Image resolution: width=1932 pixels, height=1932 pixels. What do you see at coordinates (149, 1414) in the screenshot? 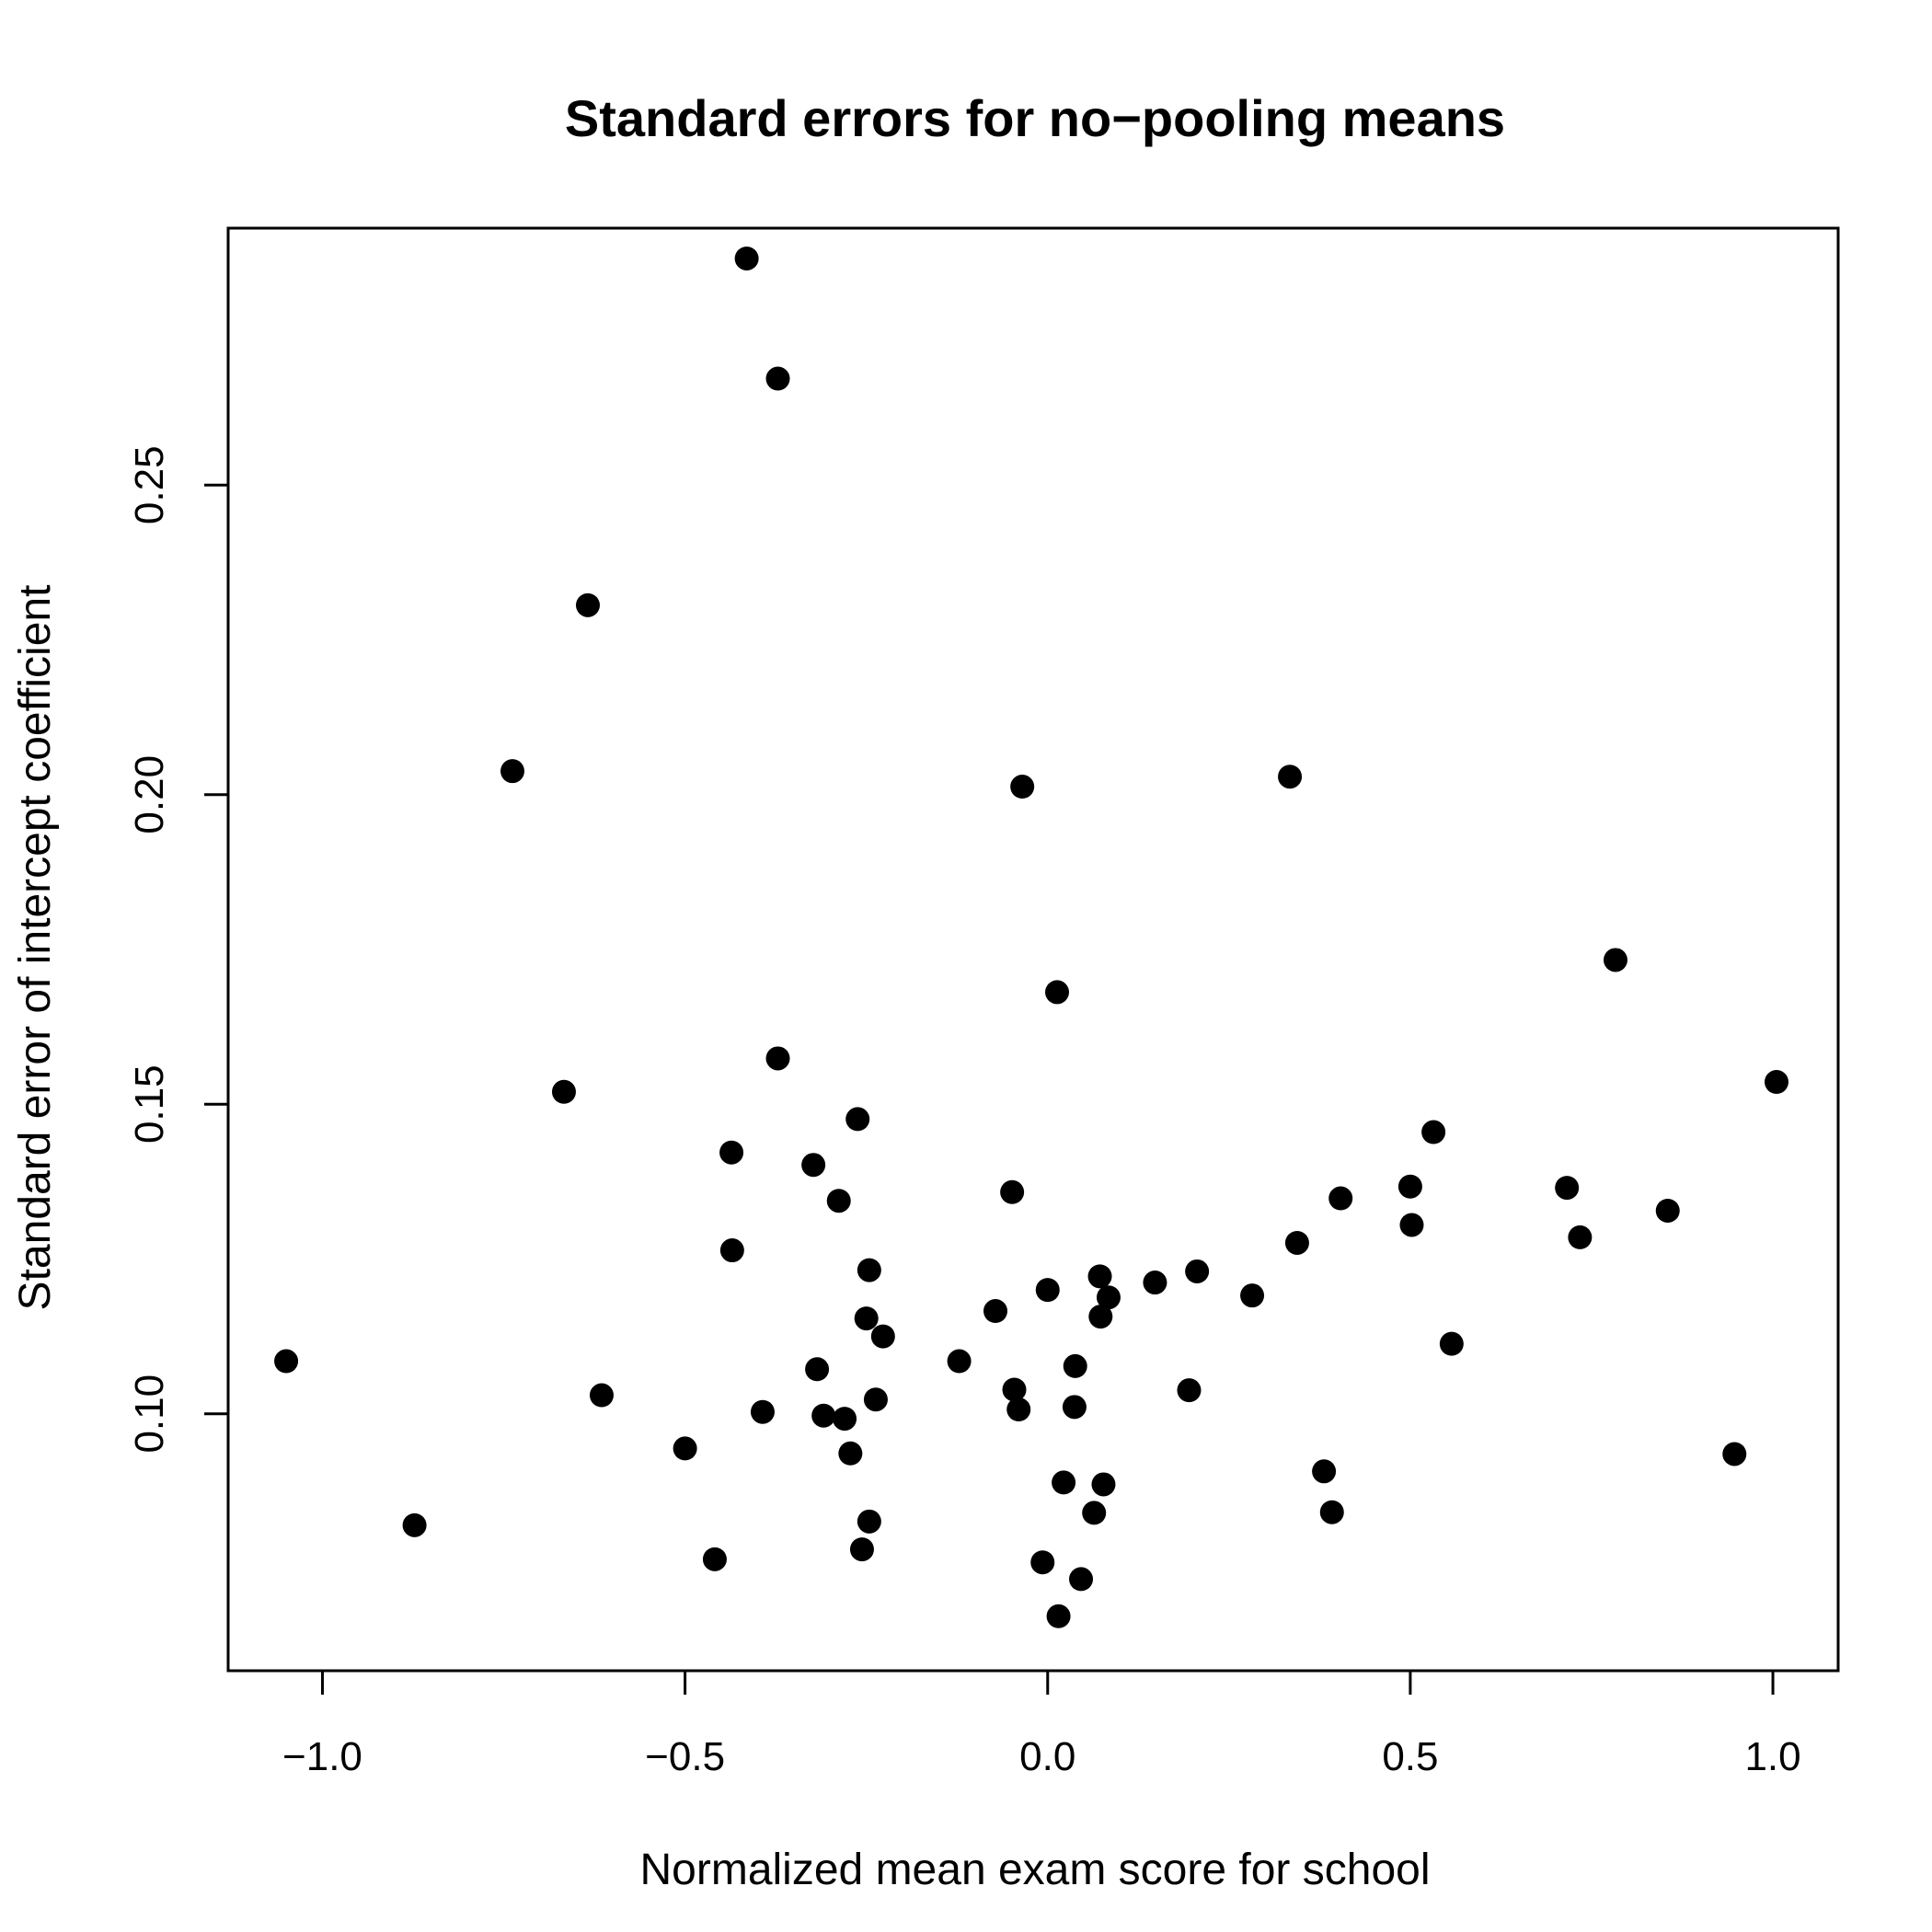
I see `y-tick-label: 0.10` at bounding box center [149, 1414].